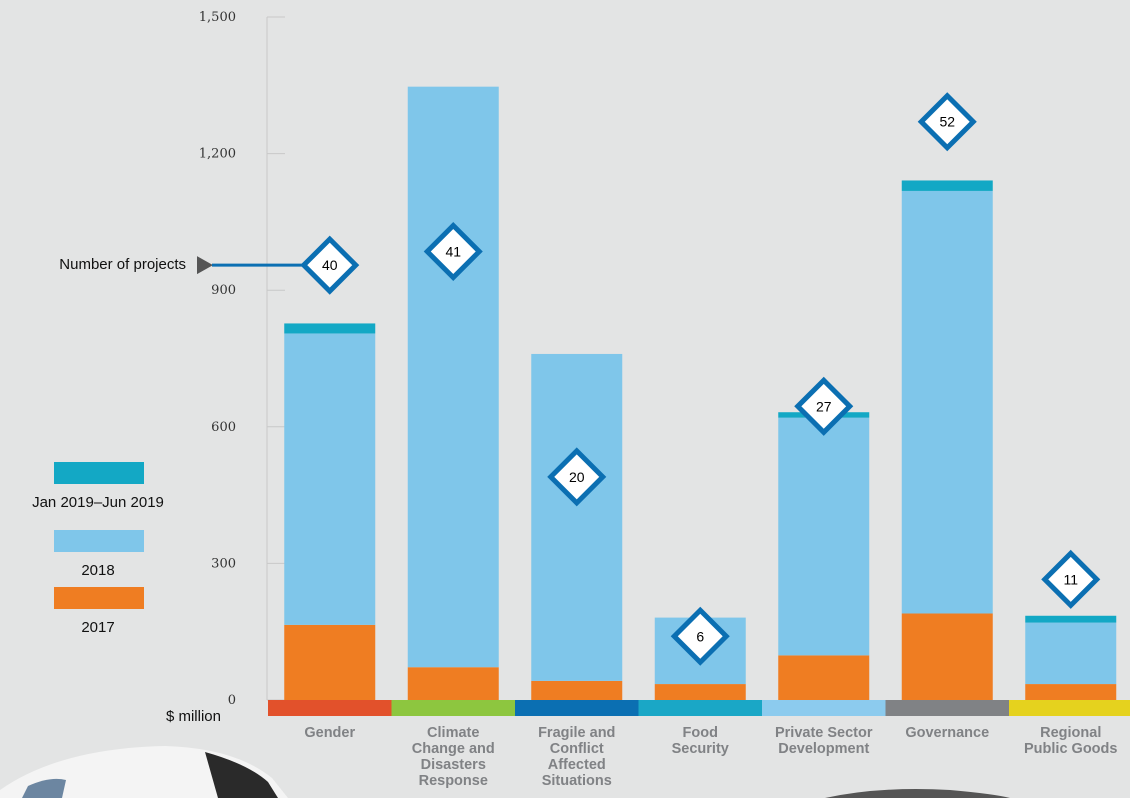 This screenshot has width=1130, height=798. Describe the element at coordinates (1070, 749) in the screenshot. I see `category-label-line: Public Goods` at that location.